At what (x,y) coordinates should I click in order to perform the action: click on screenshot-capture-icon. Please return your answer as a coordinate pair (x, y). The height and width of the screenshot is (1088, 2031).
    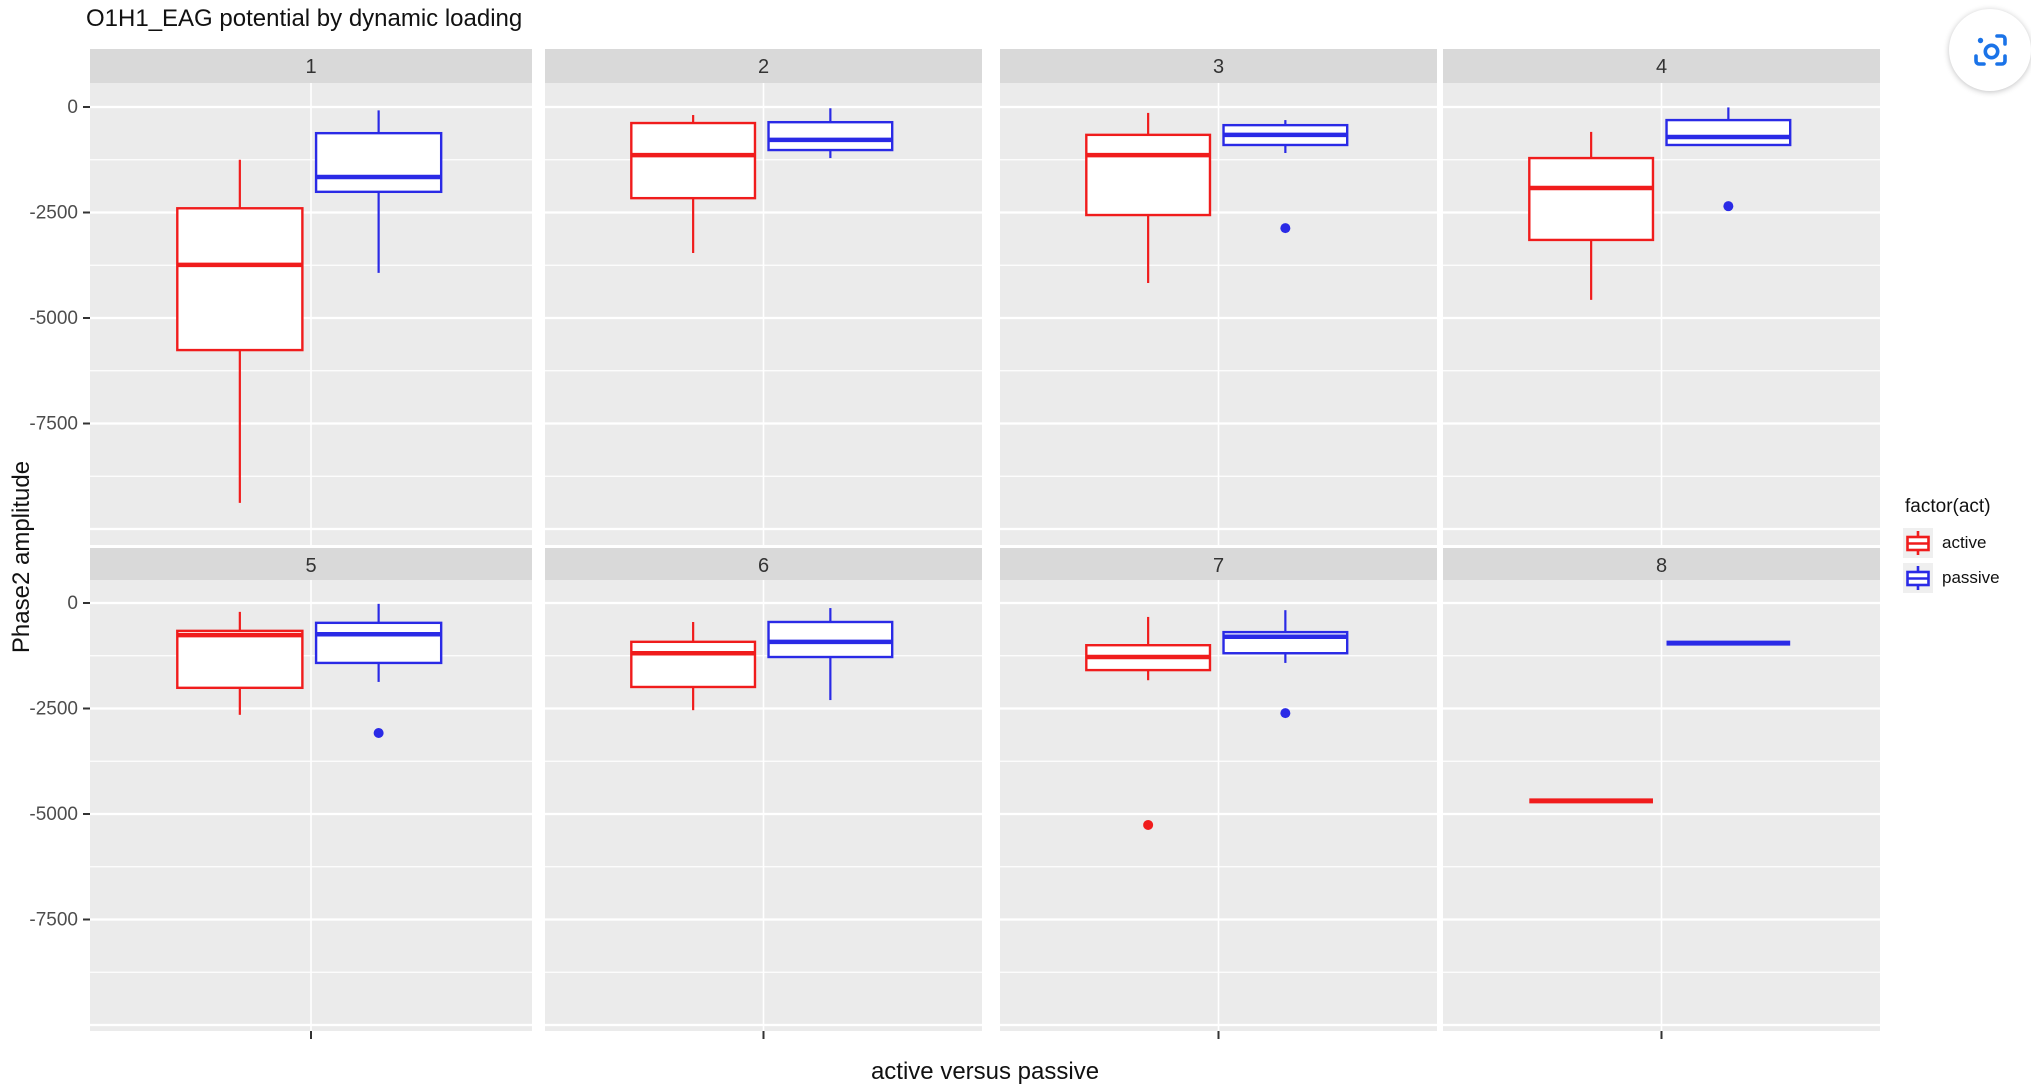
    Looking at the image, I should click on (1990, 50).